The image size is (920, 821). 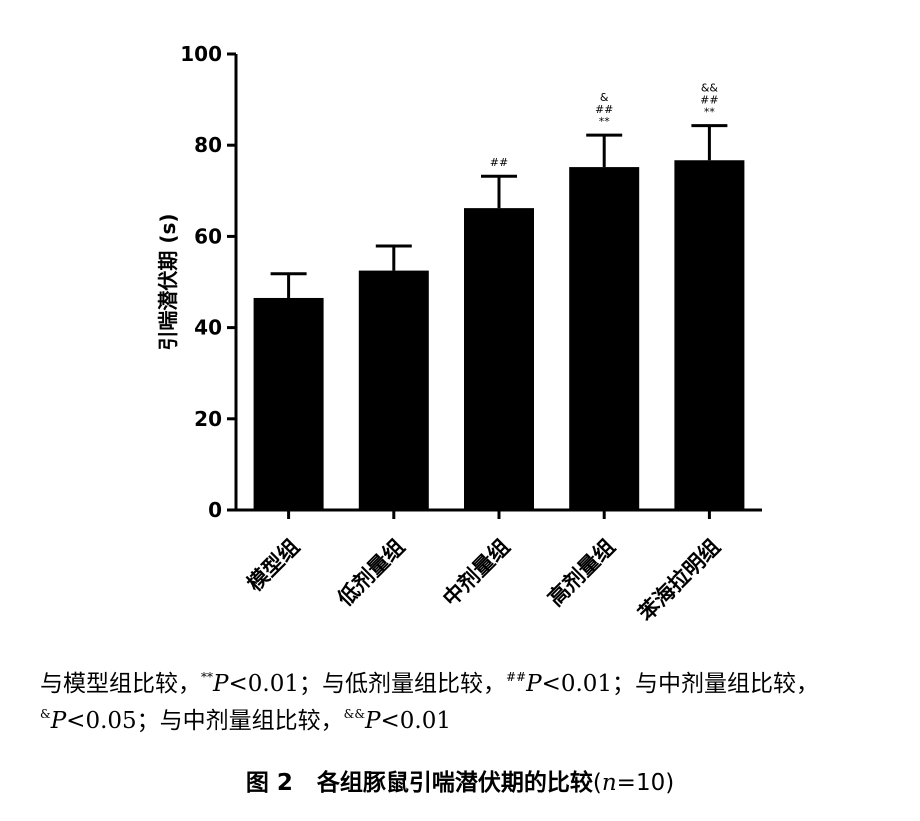 What do you see at coordinates (476, 573) in the screenshot?
I see `x-tick-label: 中剂量组` at bounding box center [476, 573].